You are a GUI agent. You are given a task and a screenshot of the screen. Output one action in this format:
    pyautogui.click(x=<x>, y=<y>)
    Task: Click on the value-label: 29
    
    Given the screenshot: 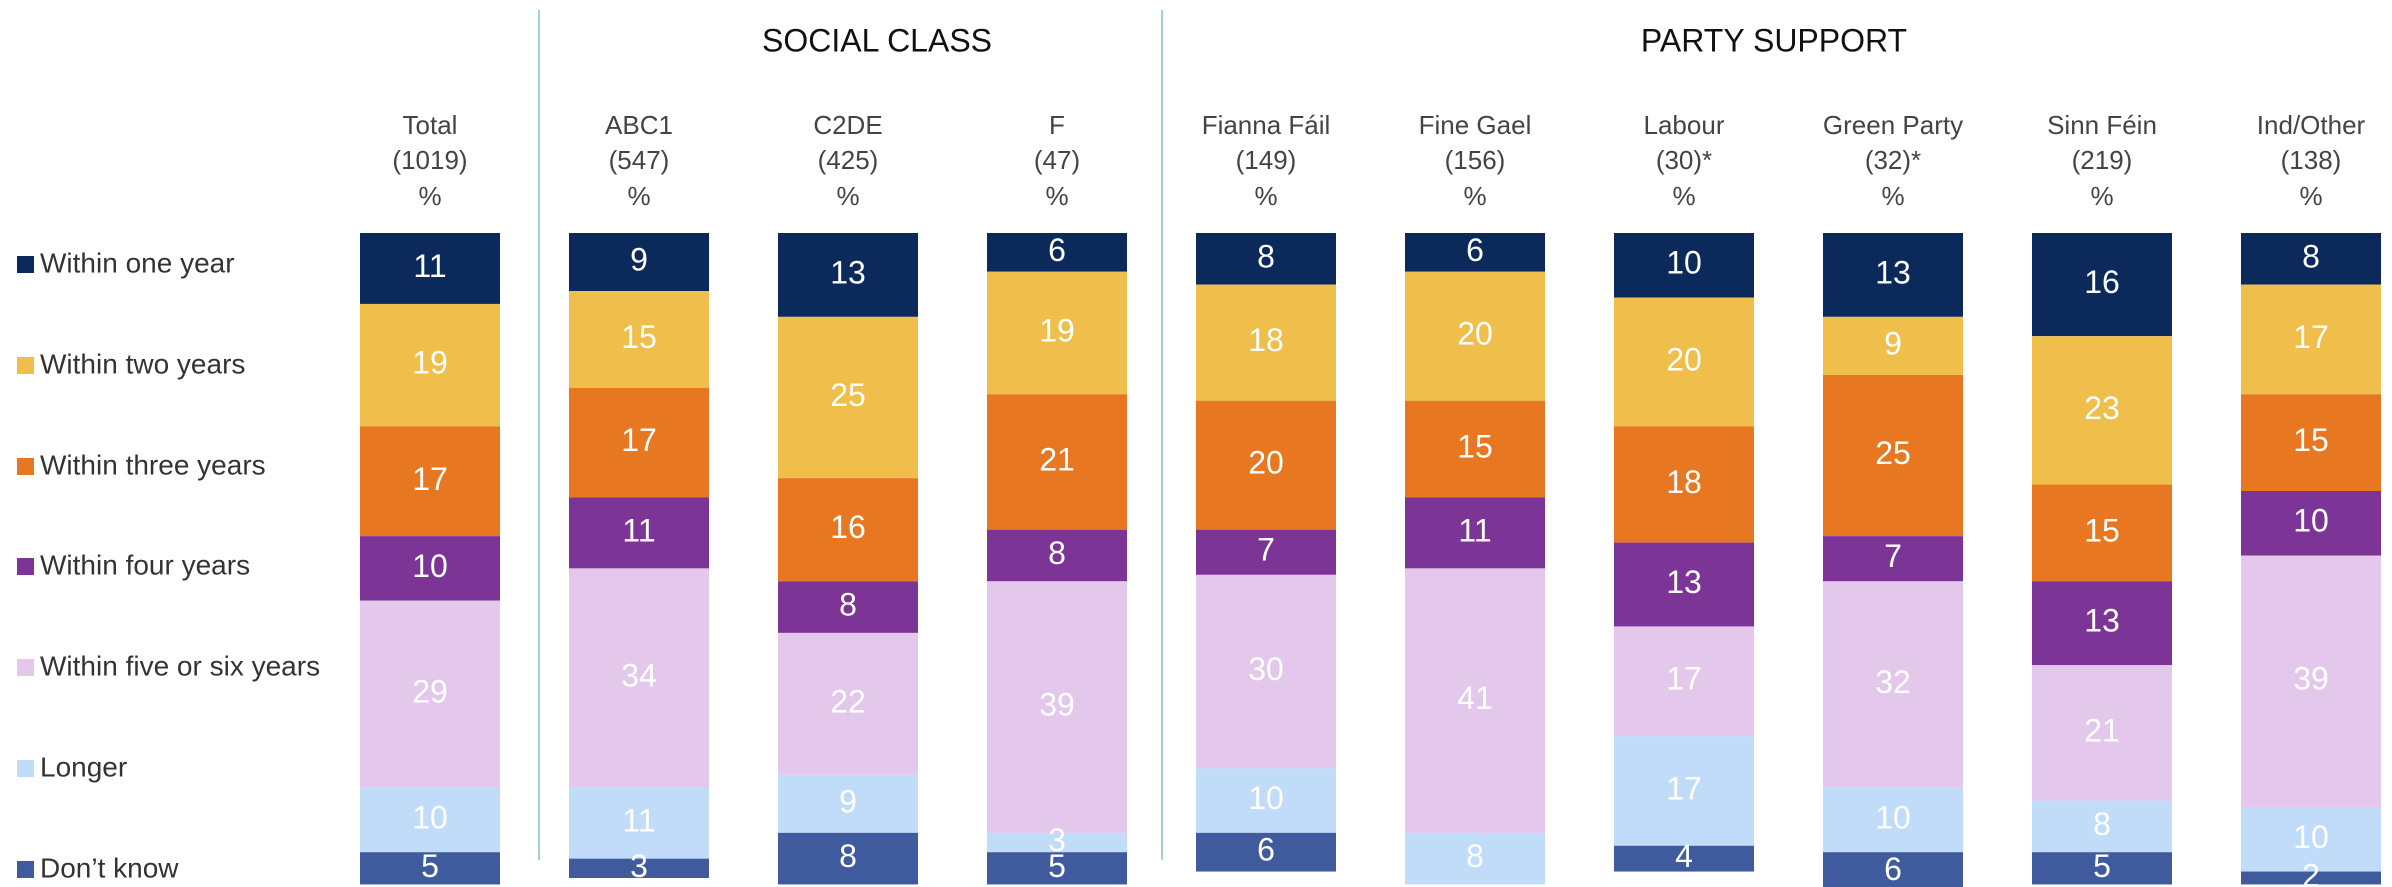 What is the action you would take?
    pyautogui.click(x=430, y=692)
    